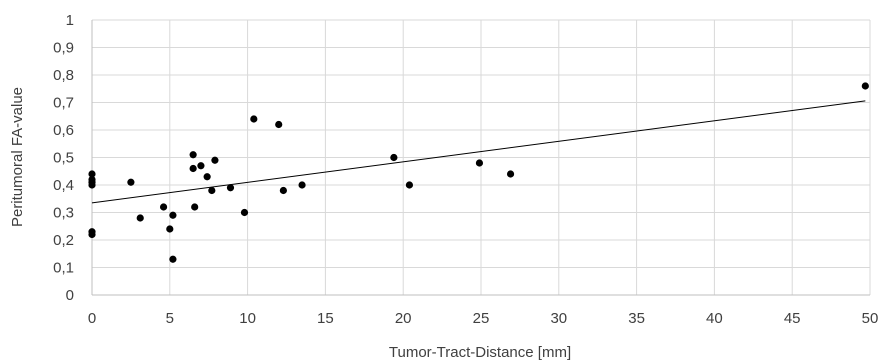  Describe the element at coordinates (63, 48) in the screenshot. I see `y-tick-label: 0,9` at that location.